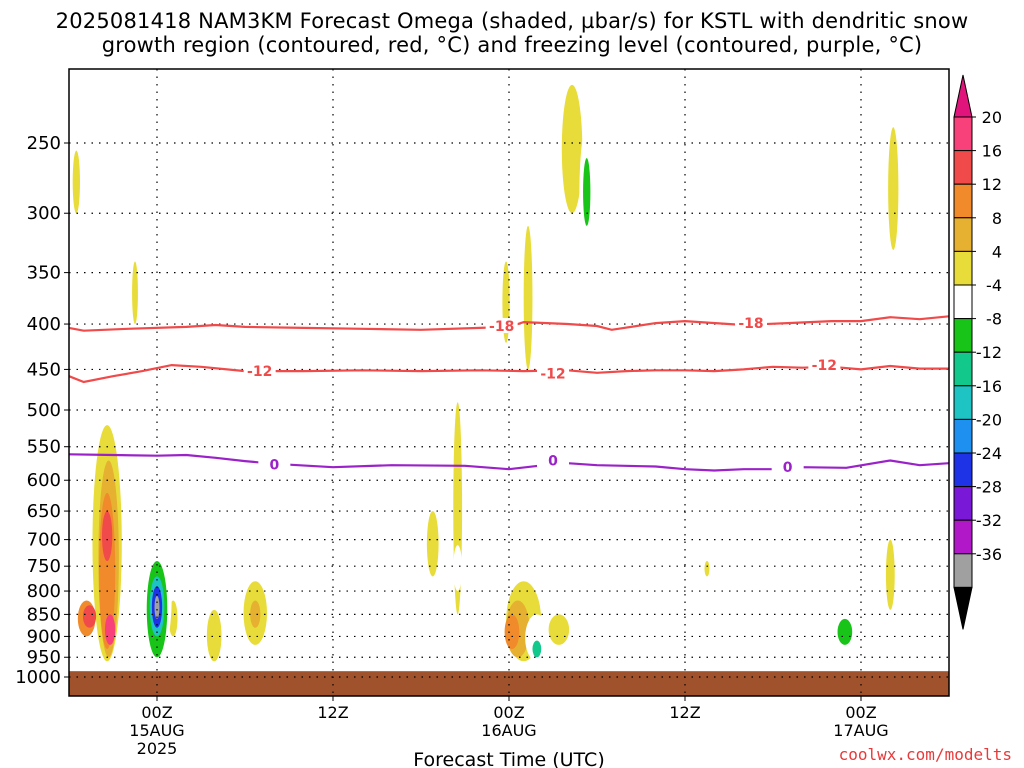 Image resolution: width=1024 pixels, height=768 pixels. I want to click on y-tick-label: 500, so click(44, 410).